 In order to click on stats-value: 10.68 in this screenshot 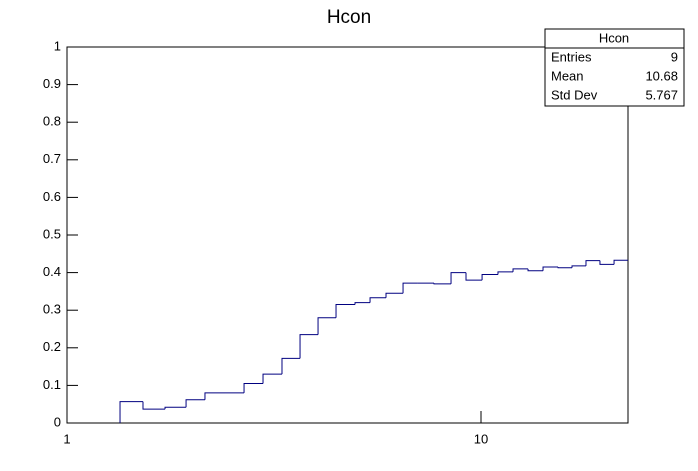, I will do `click(661, 75)`.